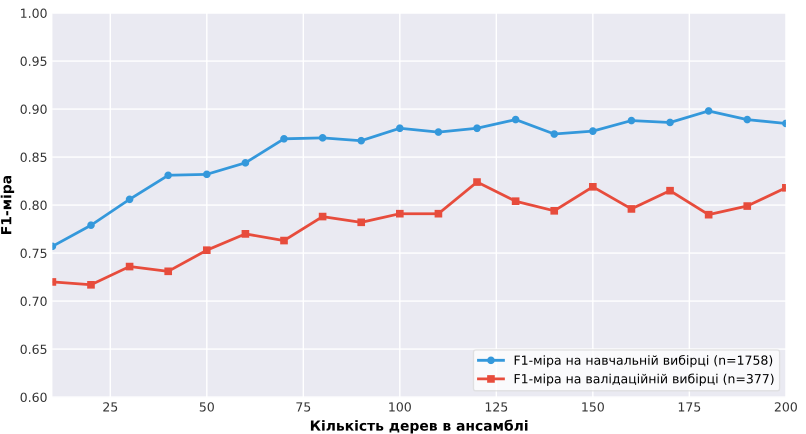 Image resolution: width=806 pixels, height=434 pixels. I want to click on x-tick-label: 75, so click(303, 407).